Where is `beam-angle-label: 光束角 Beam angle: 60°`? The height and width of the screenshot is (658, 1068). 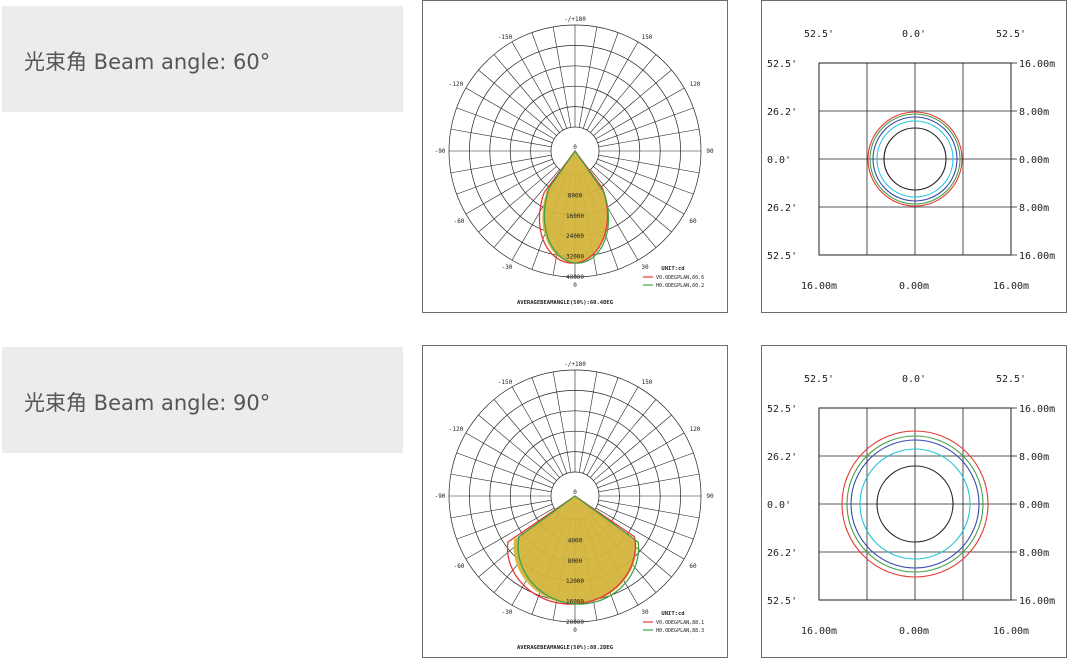
beam-angle-label: 光束角 Beam angle: 60° is located at coordinates (147, 62).